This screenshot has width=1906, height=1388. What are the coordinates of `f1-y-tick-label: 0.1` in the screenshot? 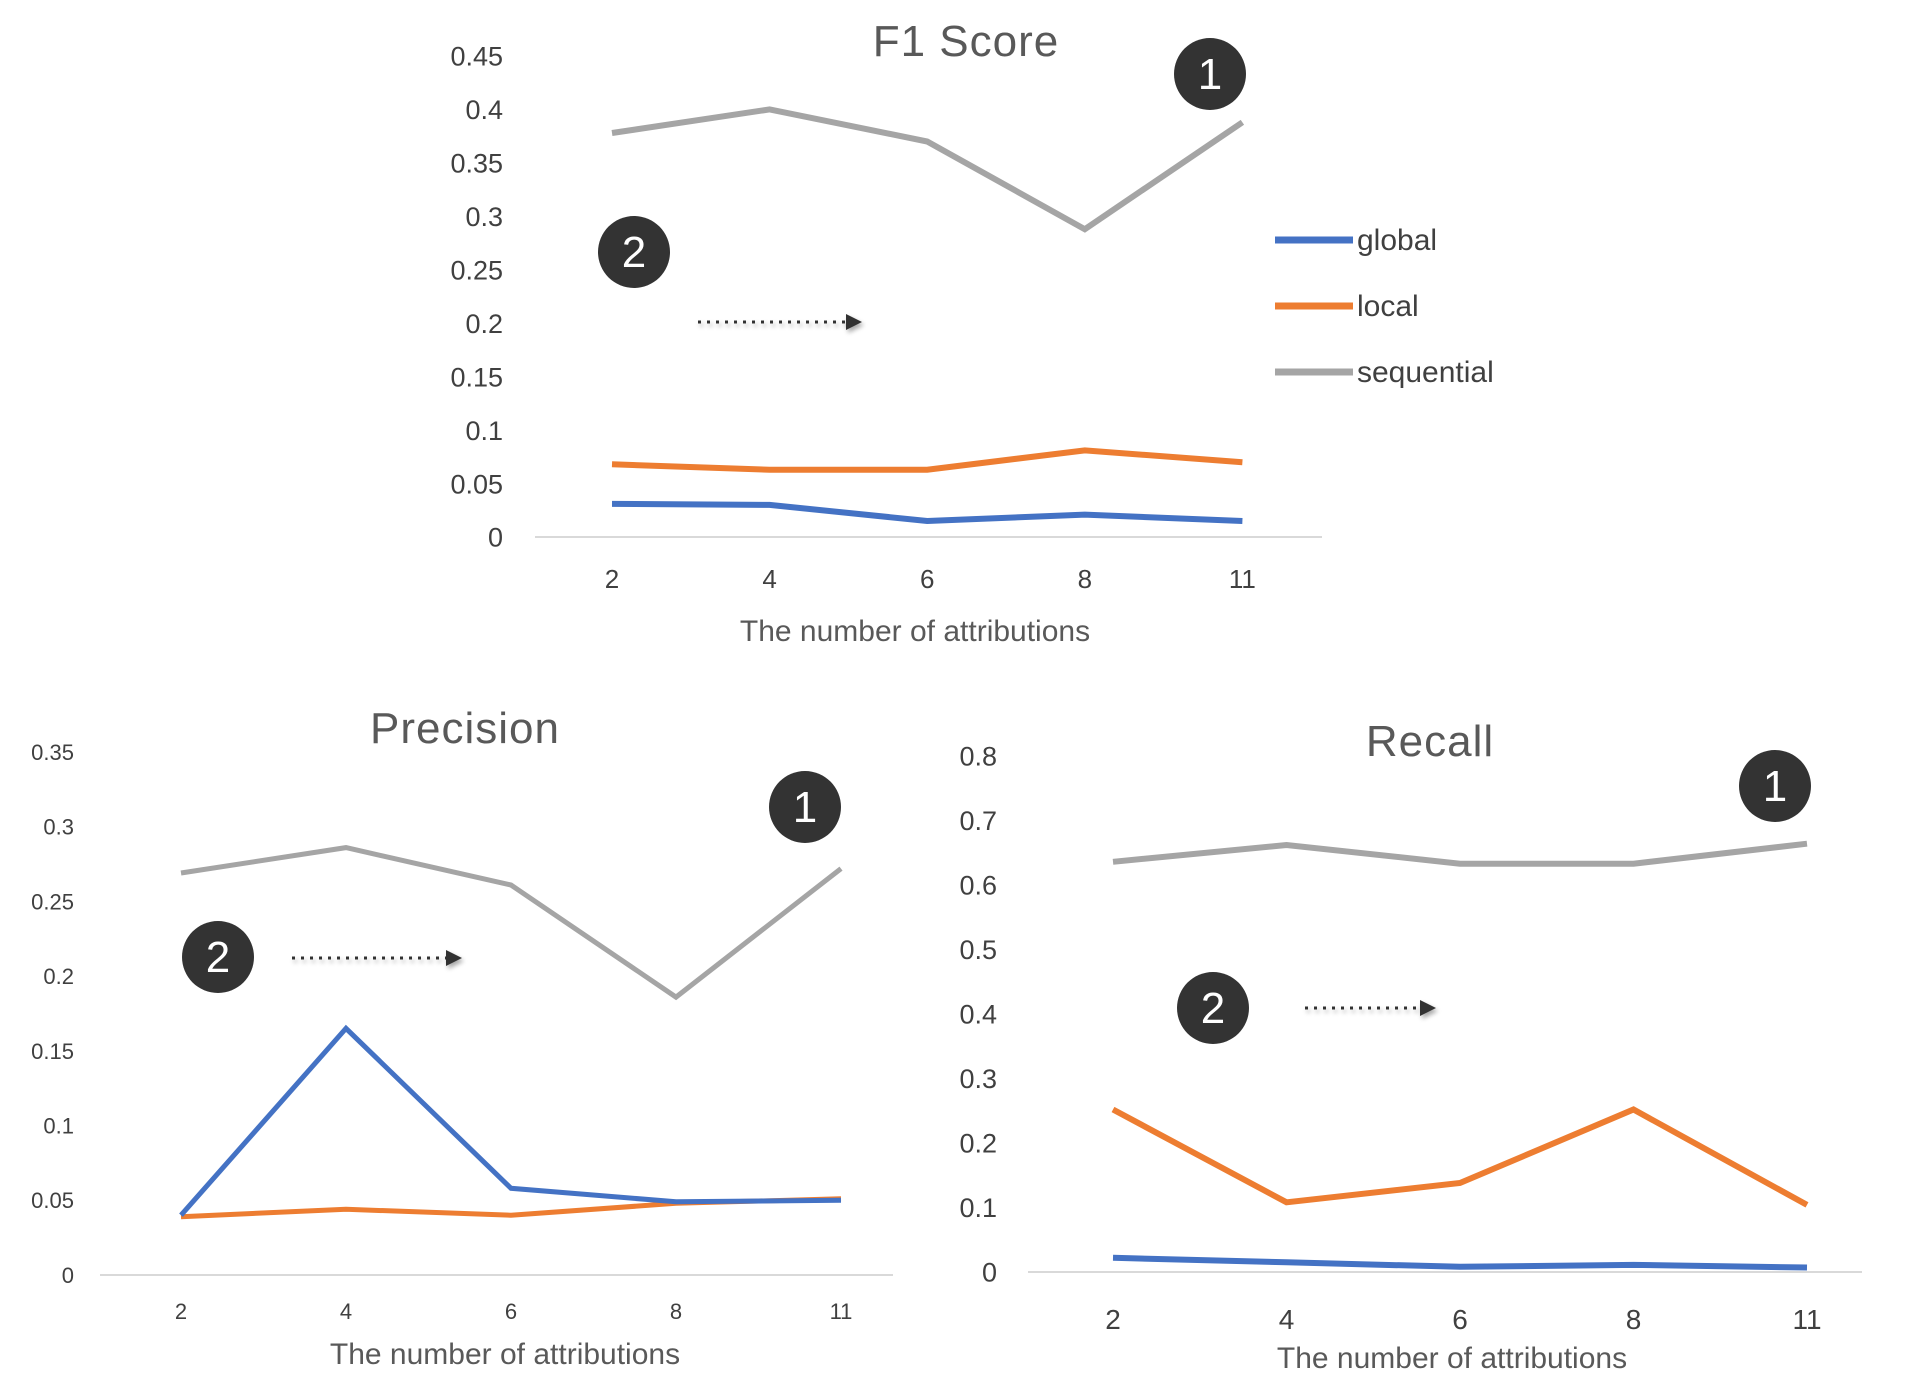 It's located at (484, 431).